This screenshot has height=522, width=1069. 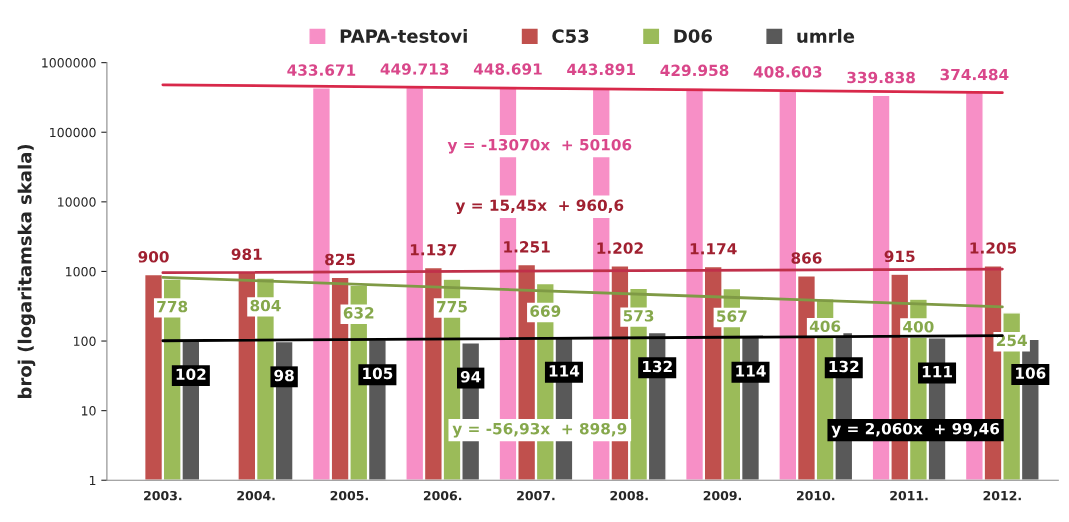 I want to click on data-label: 443.891, so click(x=601, y=69).